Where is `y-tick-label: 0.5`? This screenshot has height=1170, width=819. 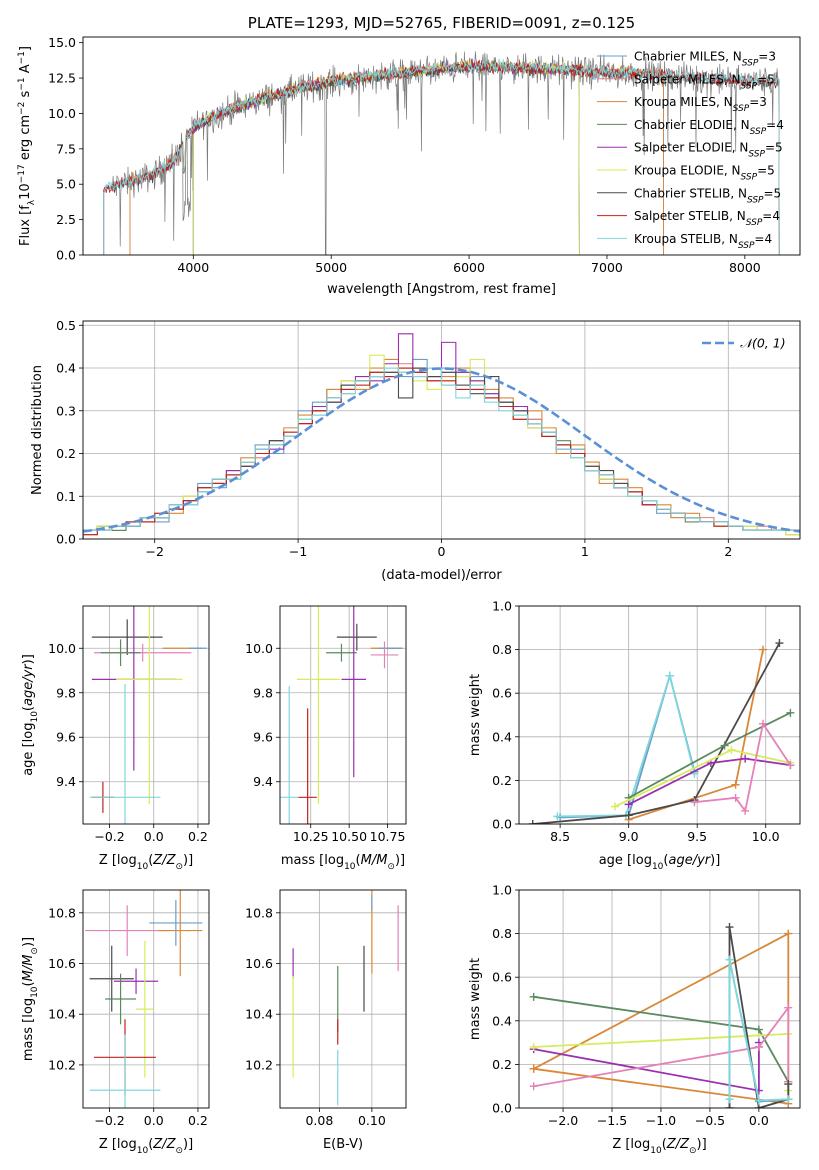 y-tick-label: 0.5 is located at coordinates (66, 325).